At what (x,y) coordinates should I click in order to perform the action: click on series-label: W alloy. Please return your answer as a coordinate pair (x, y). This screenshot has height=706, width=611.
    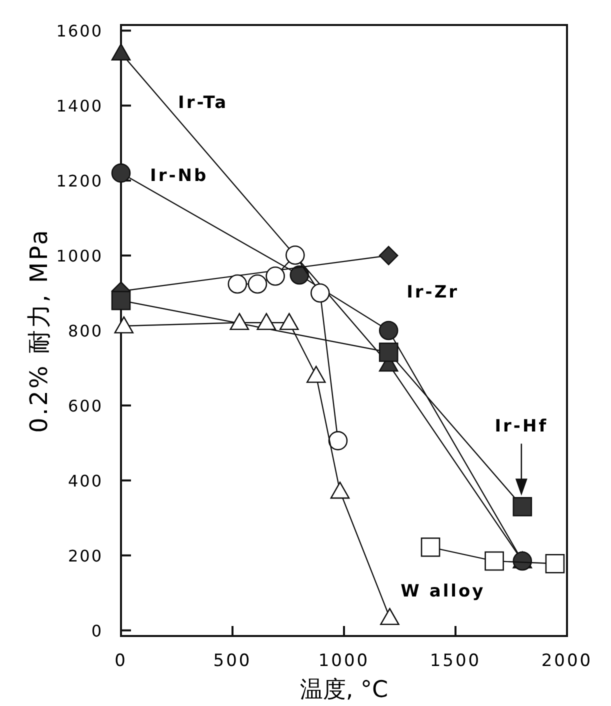
    Looking at the image, I should click on (443, 592).